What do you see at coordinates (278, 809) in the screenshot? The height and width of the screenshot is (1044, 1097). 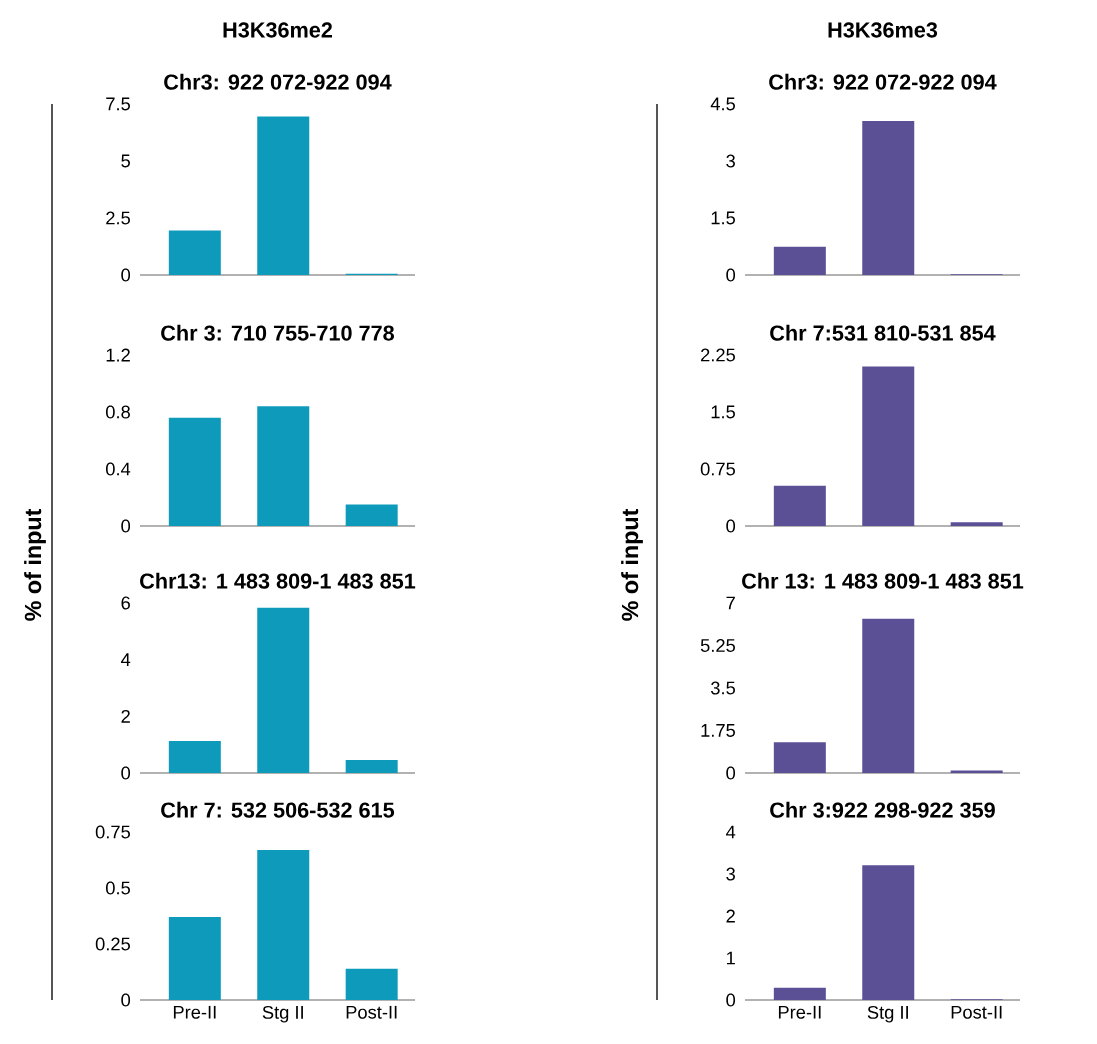 I see `chart-title: Chr 7: 532 506-532 615` at bounding box center [278, 809].